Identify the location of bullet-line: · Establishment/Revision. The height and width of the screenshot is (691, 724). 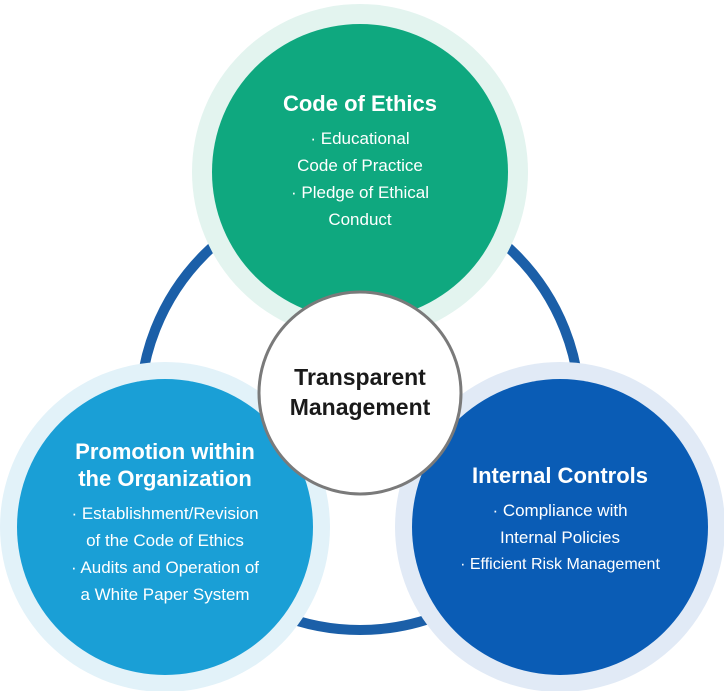
(165, 513).